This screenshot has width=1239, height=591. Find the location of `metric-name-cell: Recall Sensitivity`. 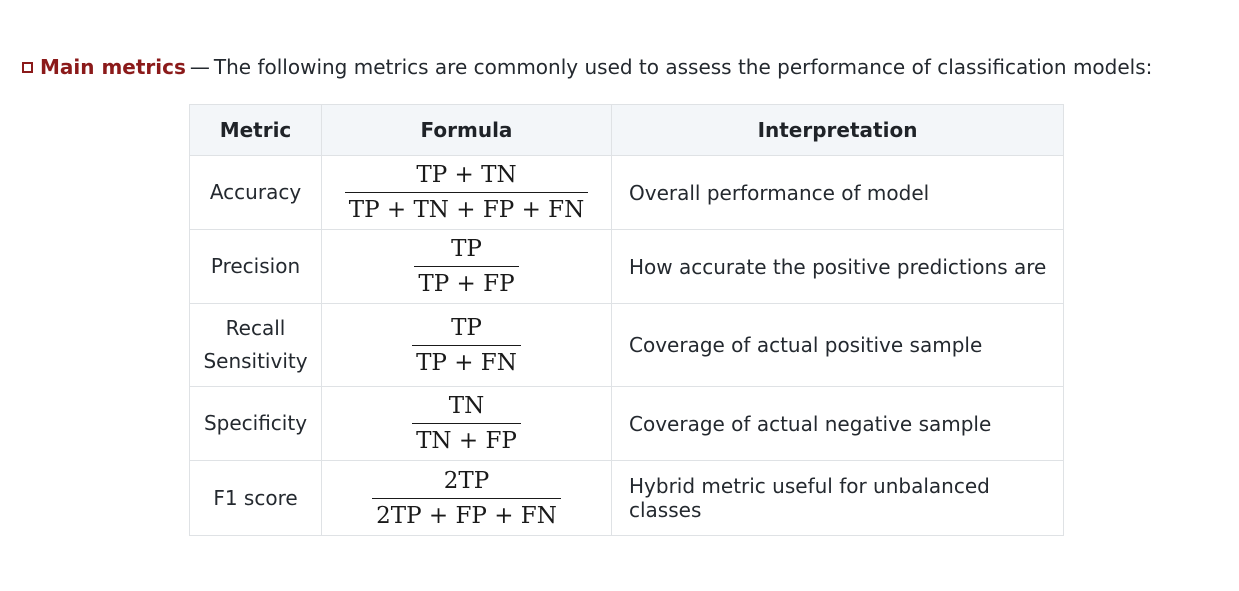

metric-name-cell: Recall Sensitivity is located at coordinates (255, 345).